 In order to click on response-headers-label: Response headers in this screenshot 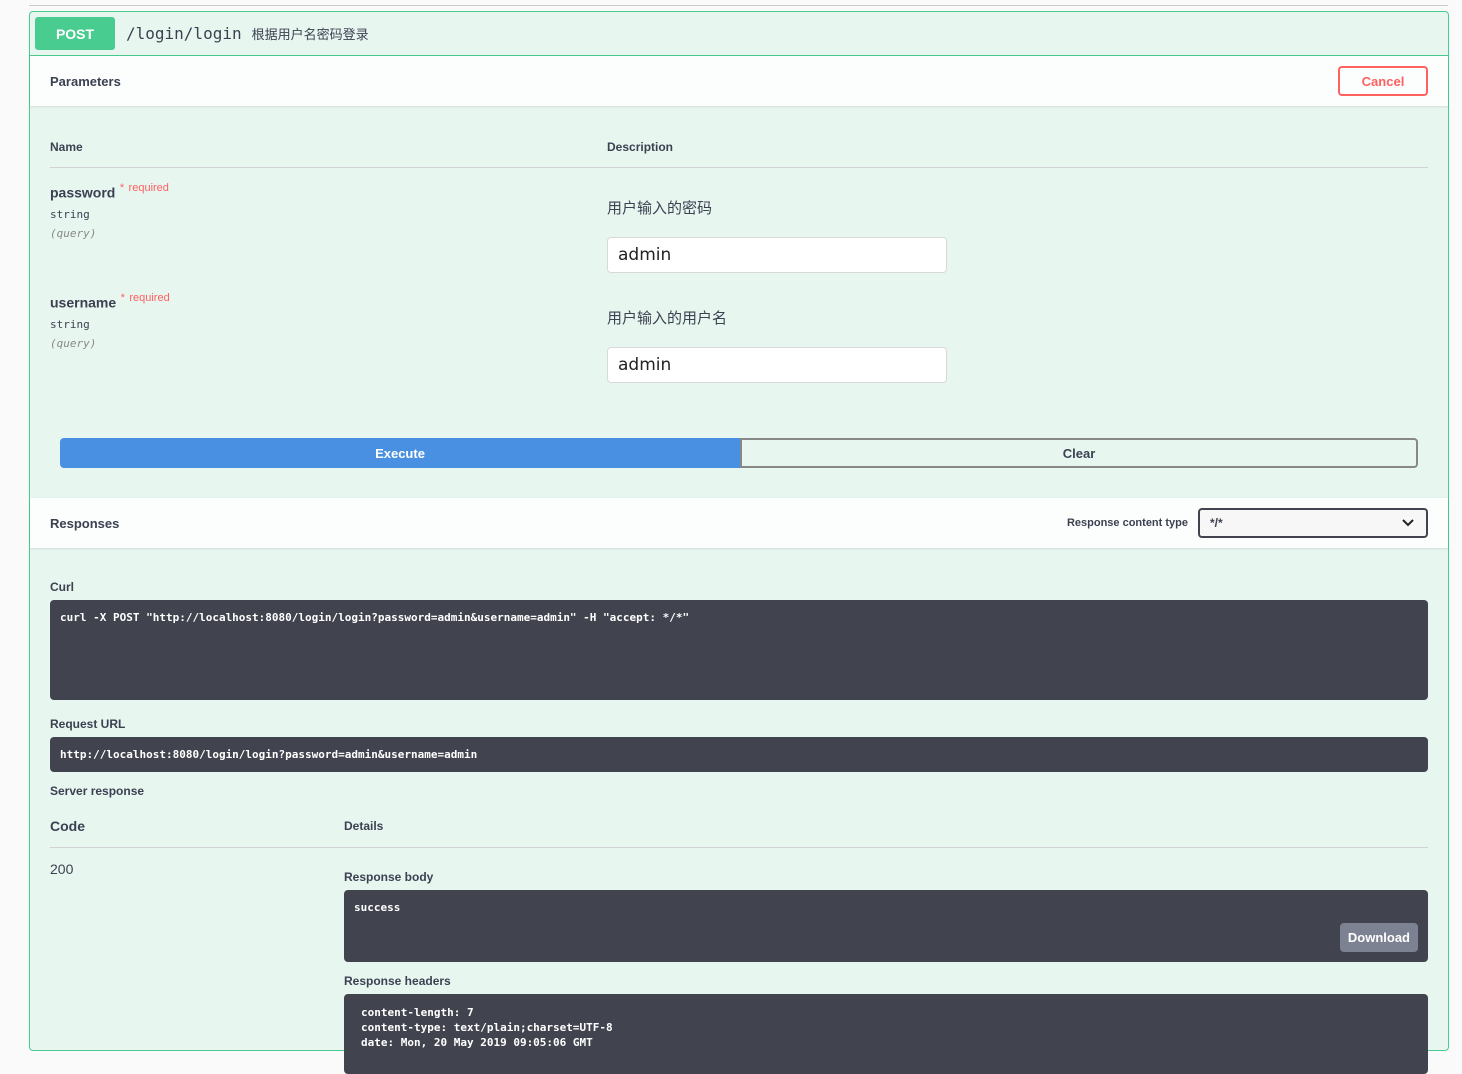, I will do `click(397, 981)`.